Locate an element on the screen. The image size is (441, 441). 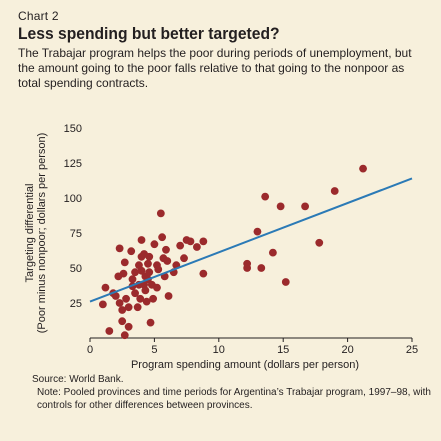
y-axis-ticks: 25 50 75 100 125 150 is located at coordinates (73, 216).